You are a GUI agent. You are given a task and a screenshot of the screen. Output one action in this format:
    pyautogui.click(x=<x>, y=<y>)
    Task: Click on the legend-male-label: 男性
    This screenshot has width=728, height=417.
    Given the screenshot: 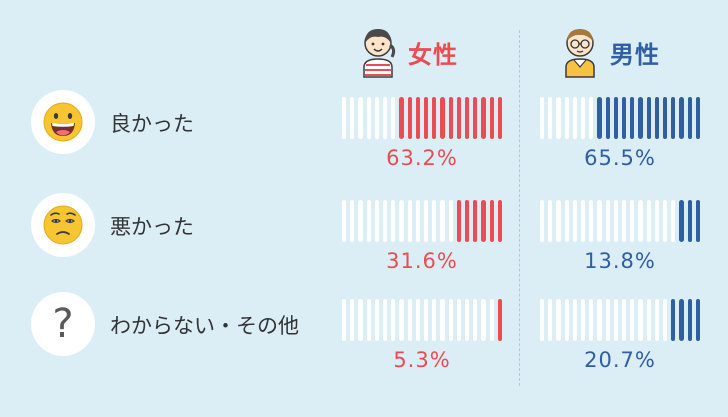 What is the action you would take?
    pyautogui.click(x=635, y=54)
    